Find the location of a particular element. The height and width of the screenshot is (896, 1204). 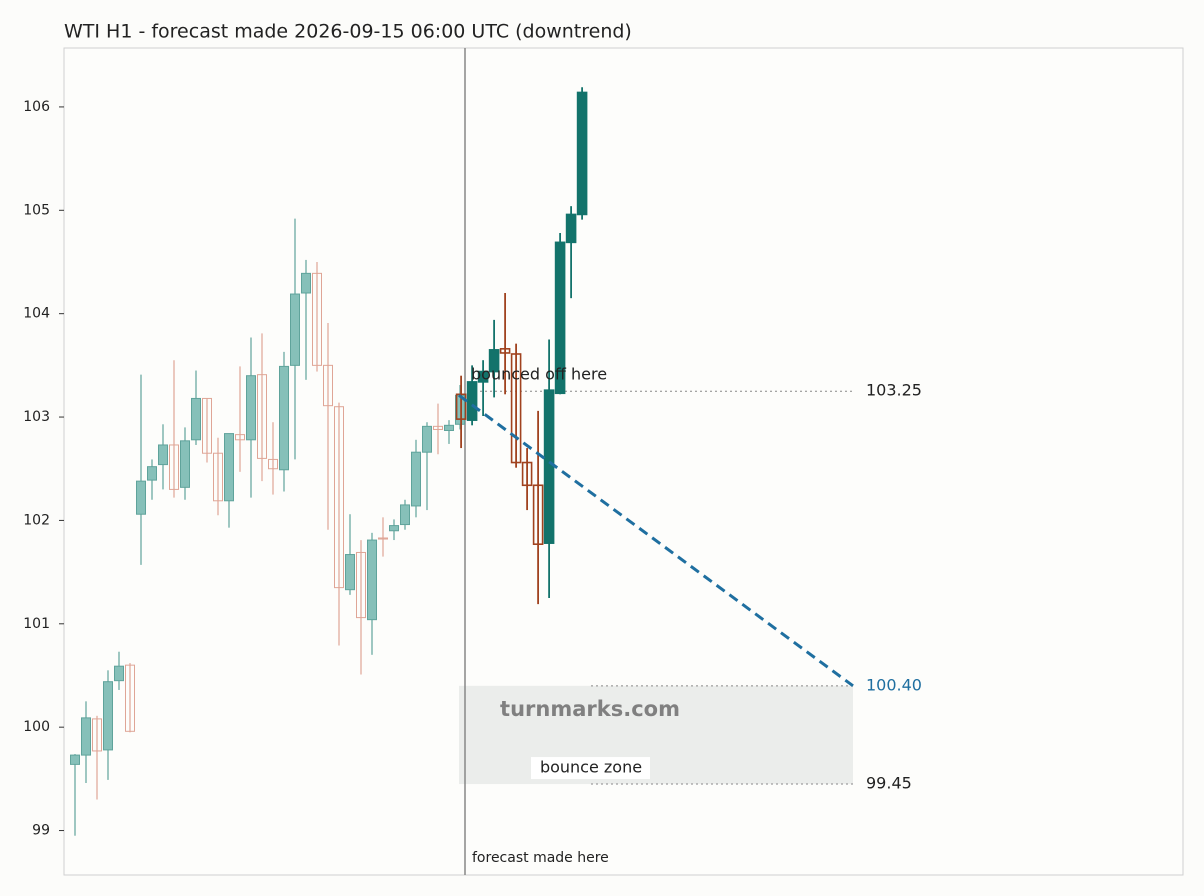

zone-label: bounce zone is located at coordinates (591, 767).